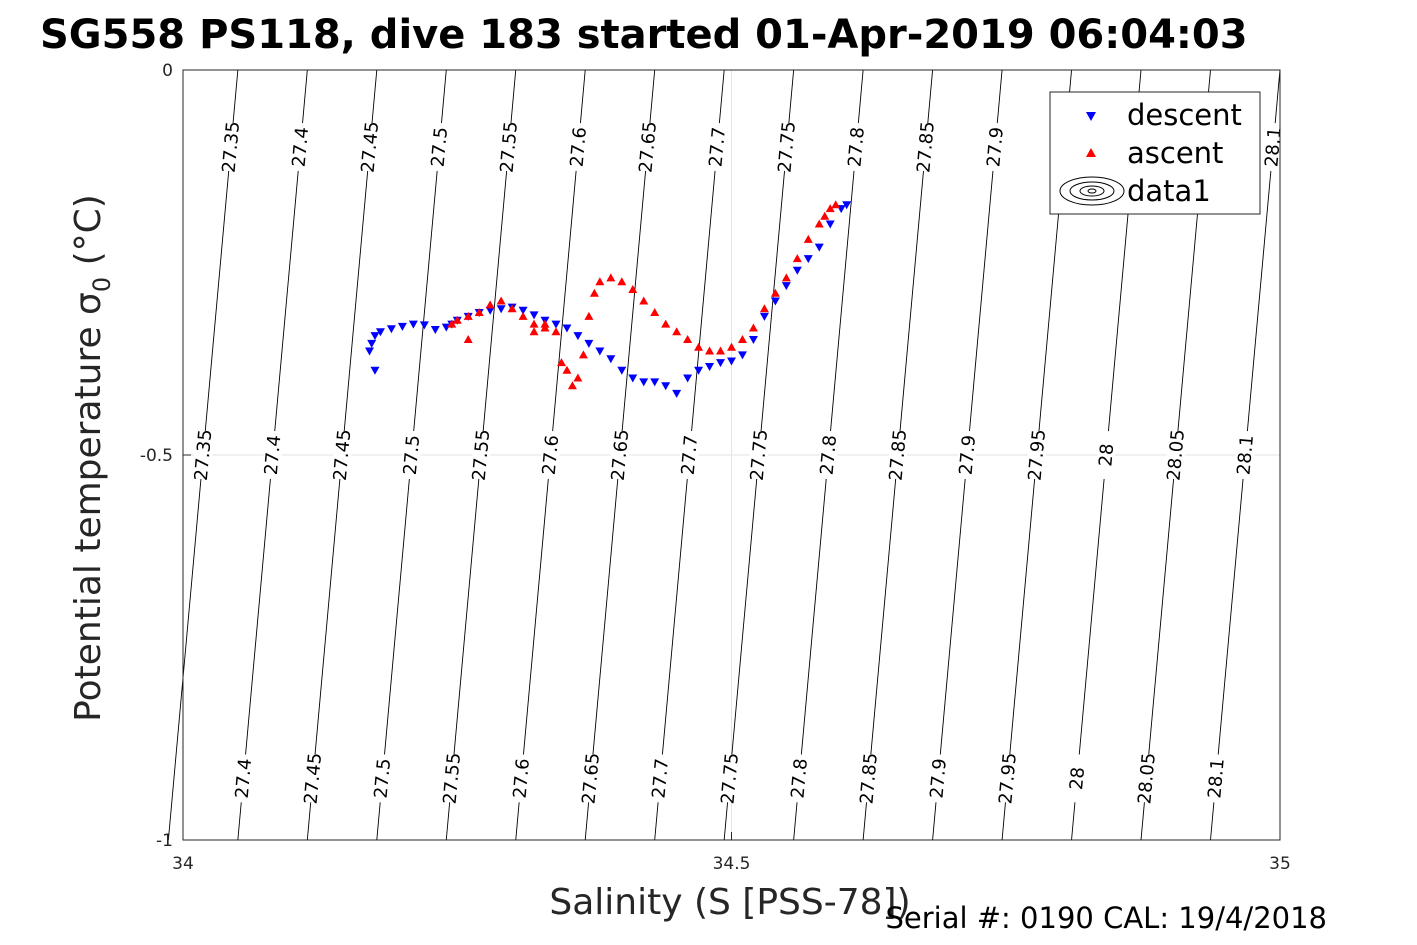 This screenshot has height=945, width=1417. I want to click on density-contour-label: 27.85, so click(869, 778).